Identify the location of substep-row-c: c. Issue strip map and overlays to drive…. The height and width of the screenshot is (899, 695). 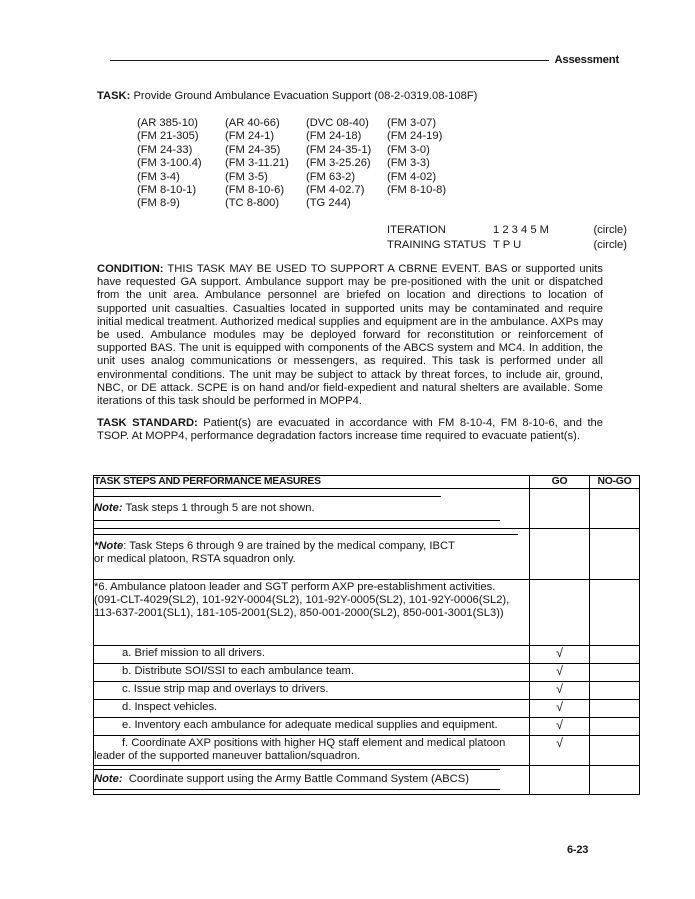
(366, 690).